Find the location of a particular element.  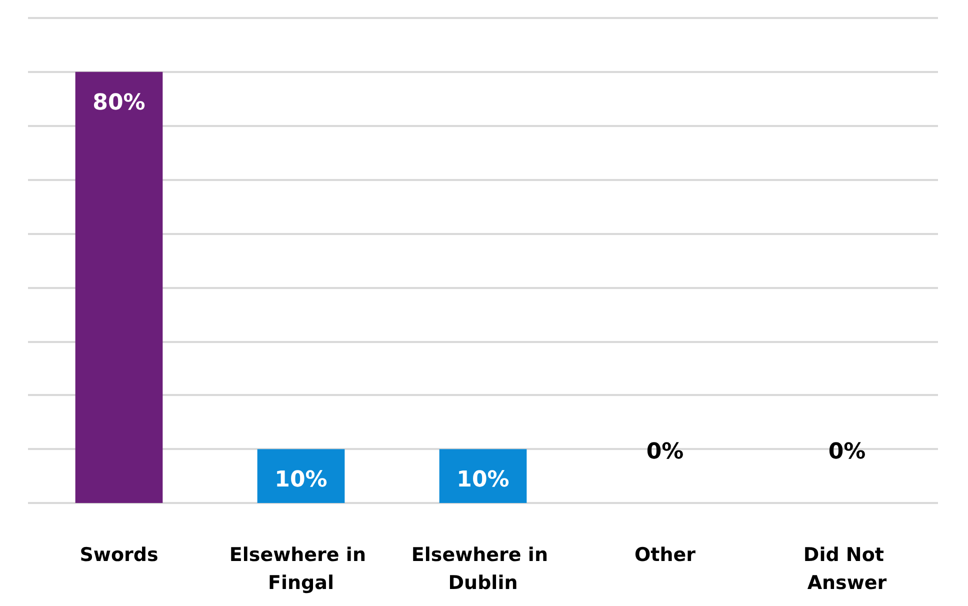

x-tick-label: Swords is located at coordinates (119, 555).